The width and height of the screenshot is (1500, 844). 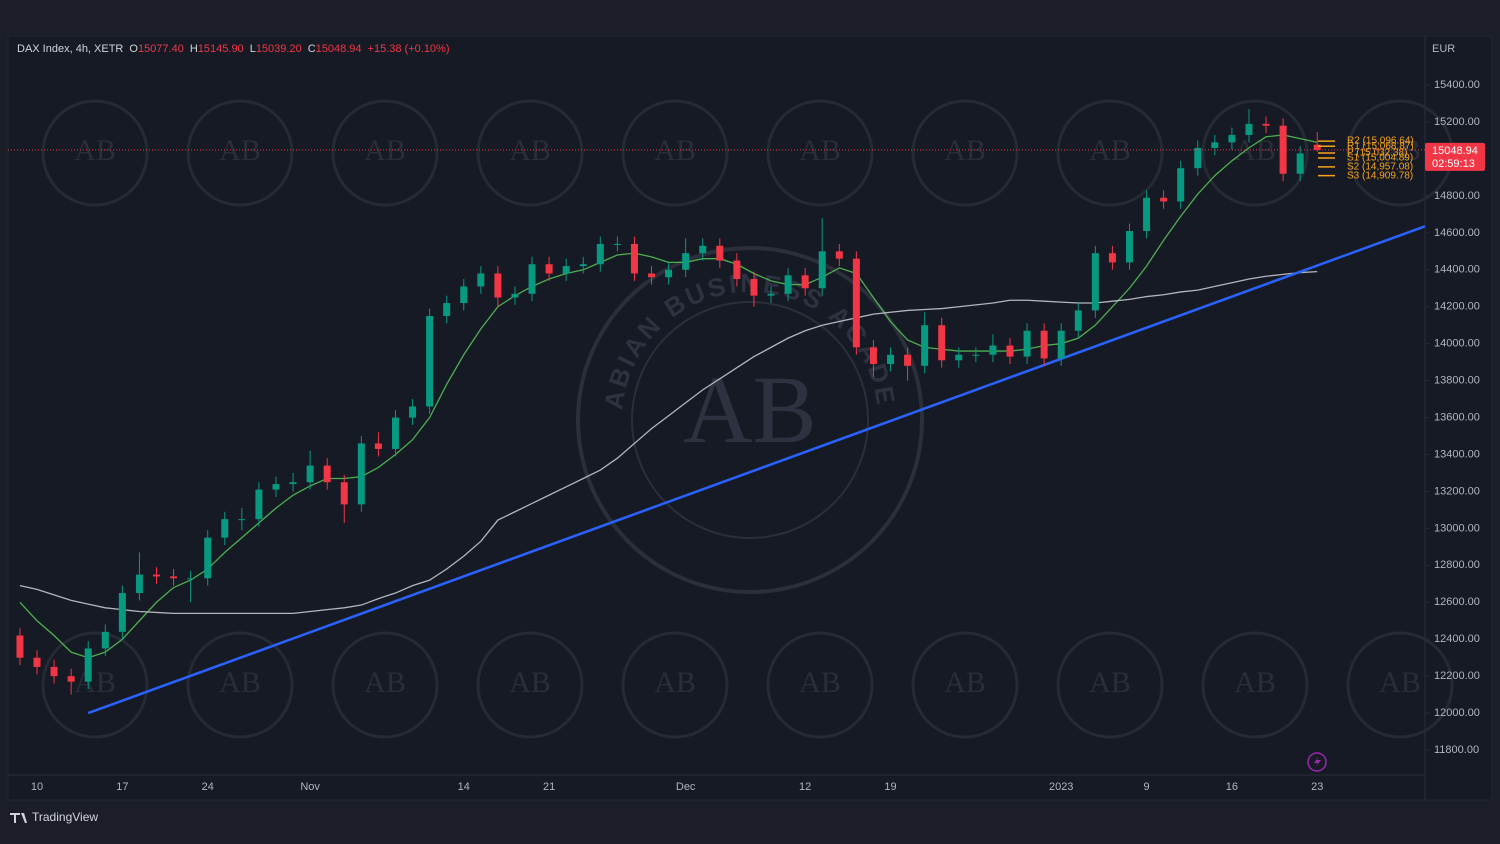 What do you see at coordinates (1146, 787) in the screenshot?
I see `x-tick-label: 9` at bounding box center [1146, 787].